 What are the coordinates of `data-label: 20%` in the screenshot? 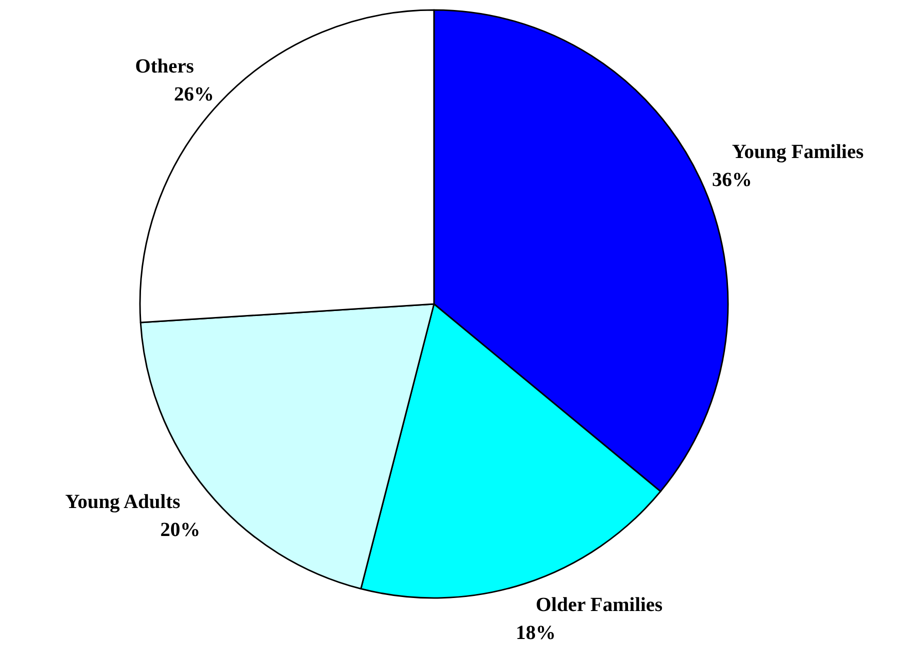 It's located at (180, 529).